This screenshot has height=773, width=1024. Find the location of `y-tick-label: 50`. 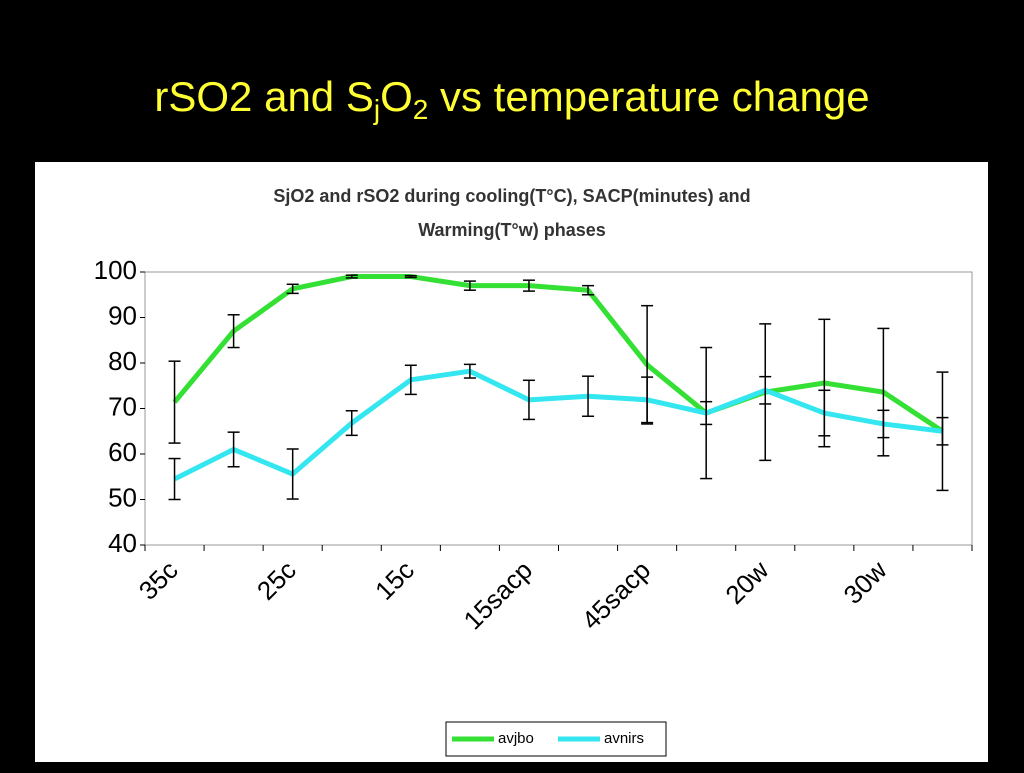

y-tick-label: 50 is located at coordinates (122, 497).